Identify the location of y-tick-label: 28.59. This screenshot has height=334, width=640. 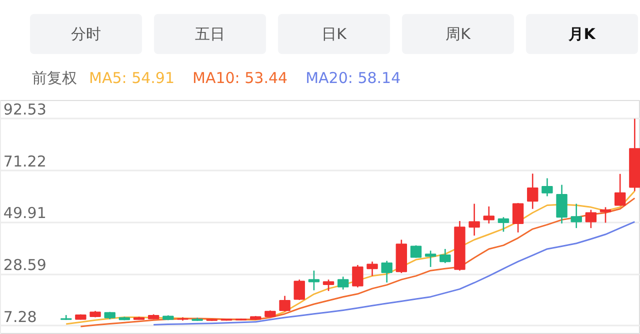
(24, 265).